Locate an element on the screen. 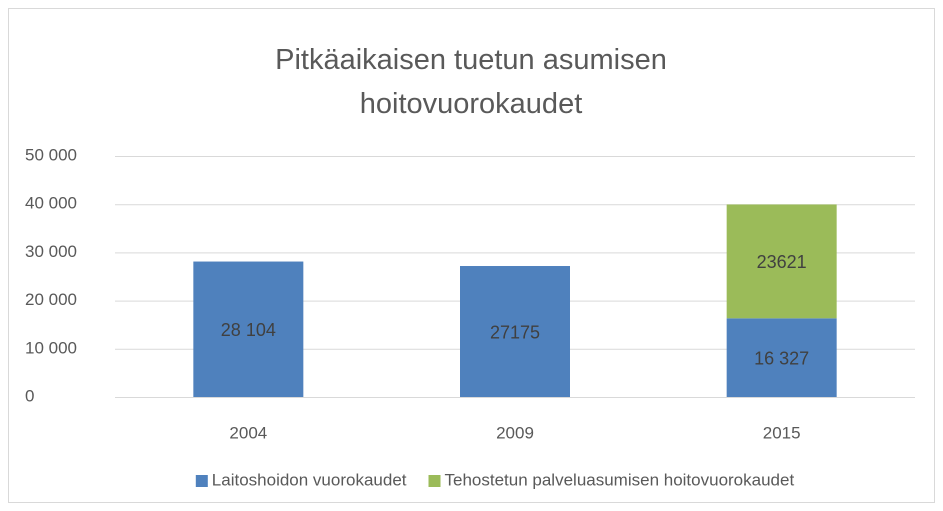  y-tick-label: 30 000 is located at coordinates (51, 251).